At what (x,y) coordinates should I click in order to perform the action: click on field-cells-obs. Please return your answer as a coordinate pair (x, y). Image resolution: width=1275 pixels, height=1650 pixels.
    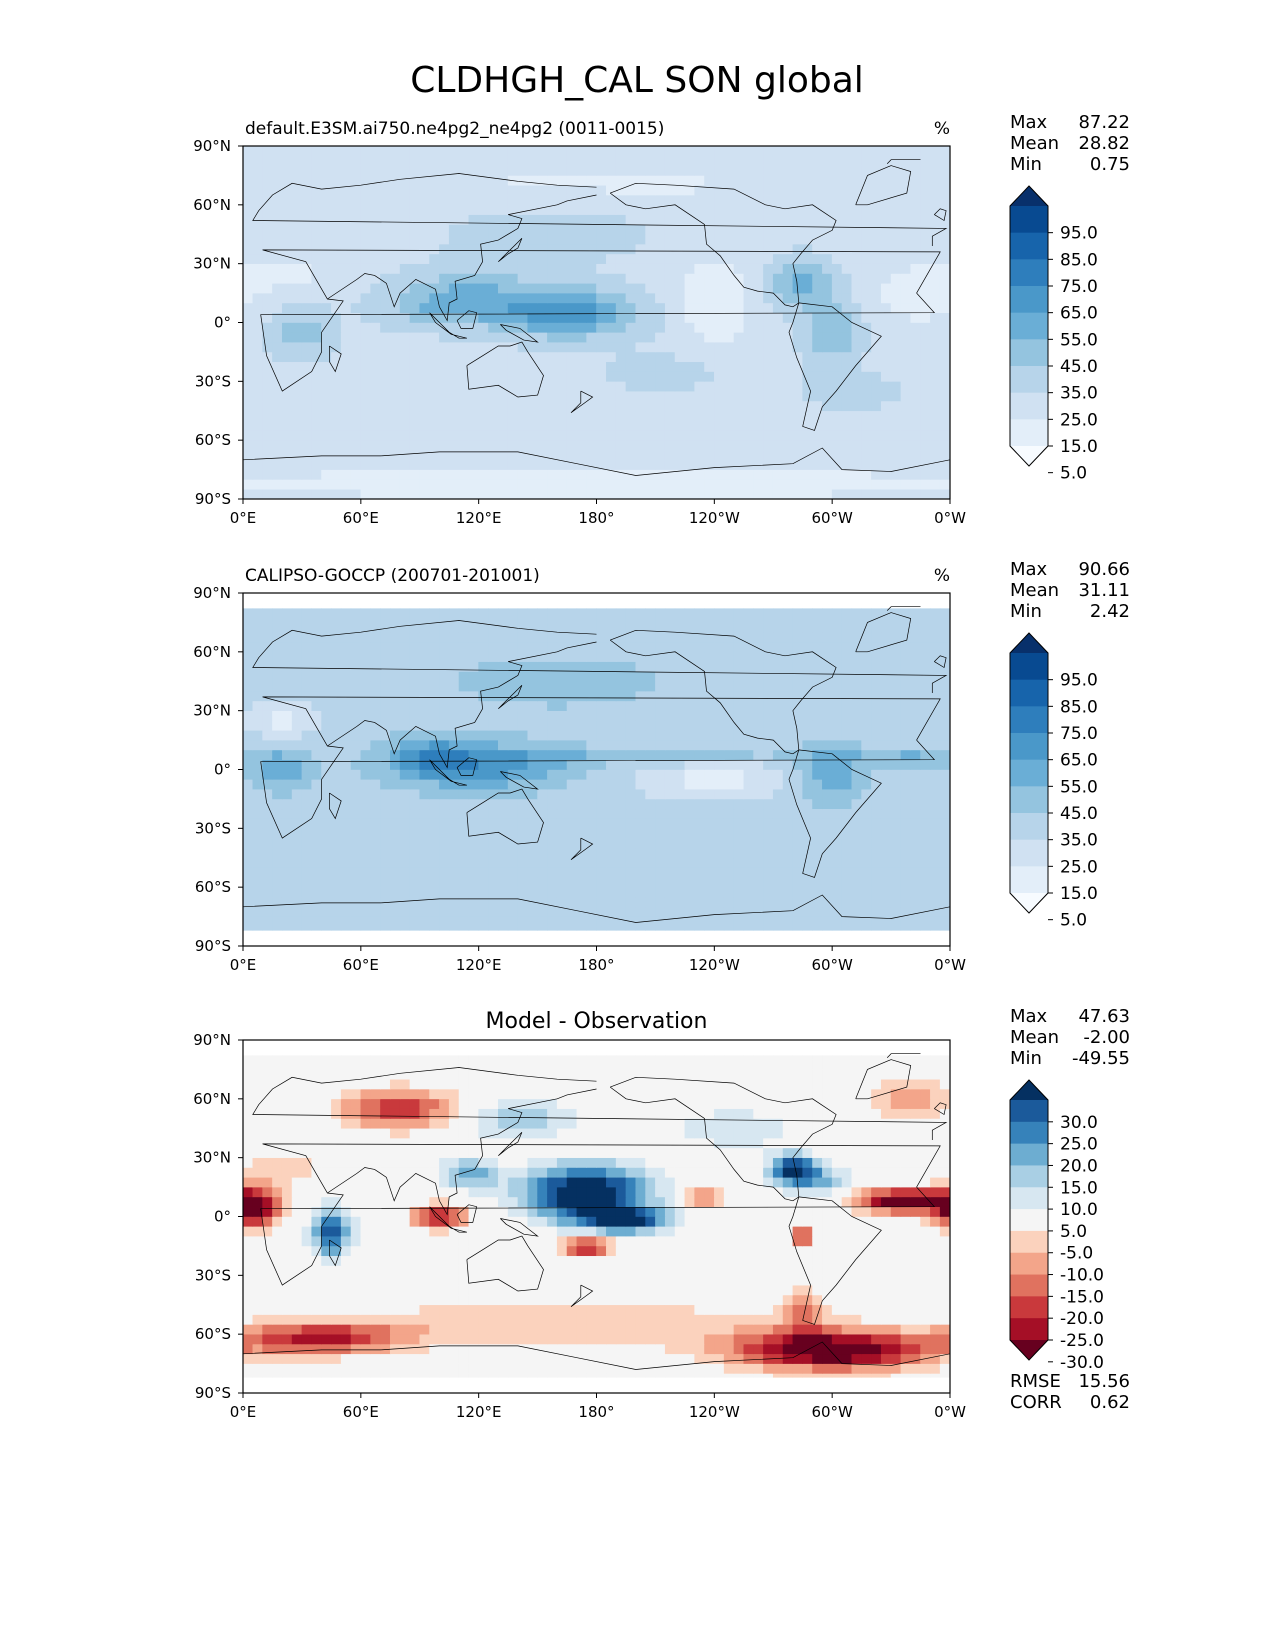
    Looking at the image, I should click on (596, 769).